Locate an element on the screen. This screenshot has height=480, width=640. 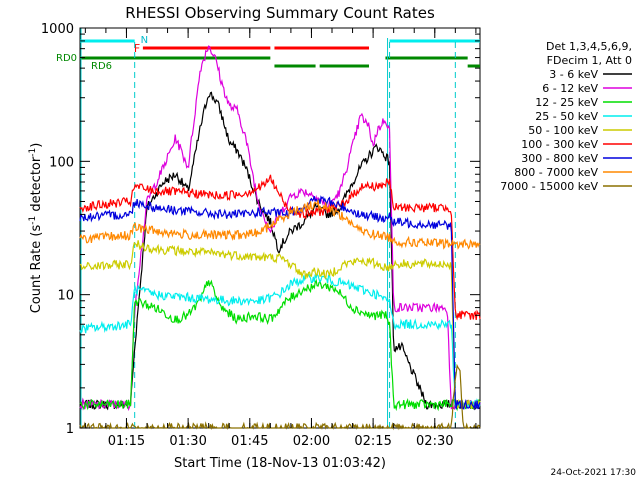
chart-title: RHESSI Observing Summary Count Rates is located at coordinates (280, 13).